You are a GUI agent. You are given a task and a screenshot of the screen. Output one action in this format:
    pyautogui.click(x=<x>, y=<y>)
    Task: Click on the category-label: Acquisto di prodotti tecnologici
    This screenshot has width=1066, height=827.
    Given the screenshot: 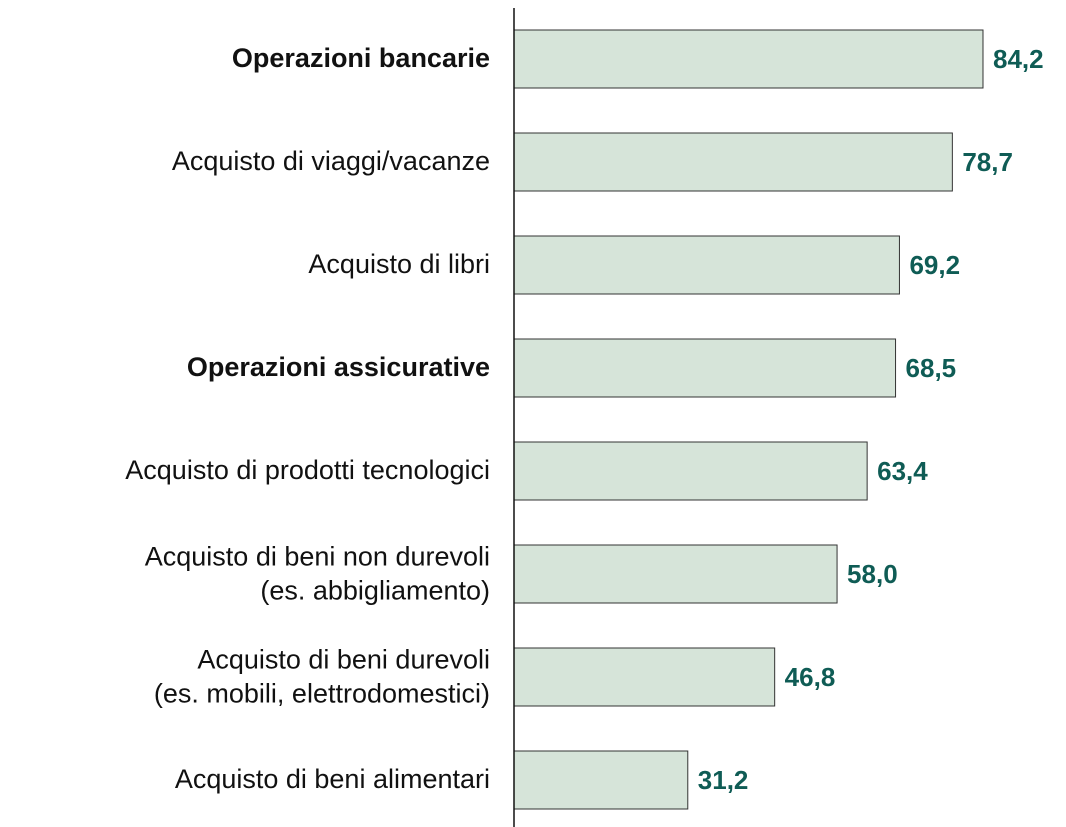 What is the action you would take?
    pyautogui.click(x=307, y=470)
    